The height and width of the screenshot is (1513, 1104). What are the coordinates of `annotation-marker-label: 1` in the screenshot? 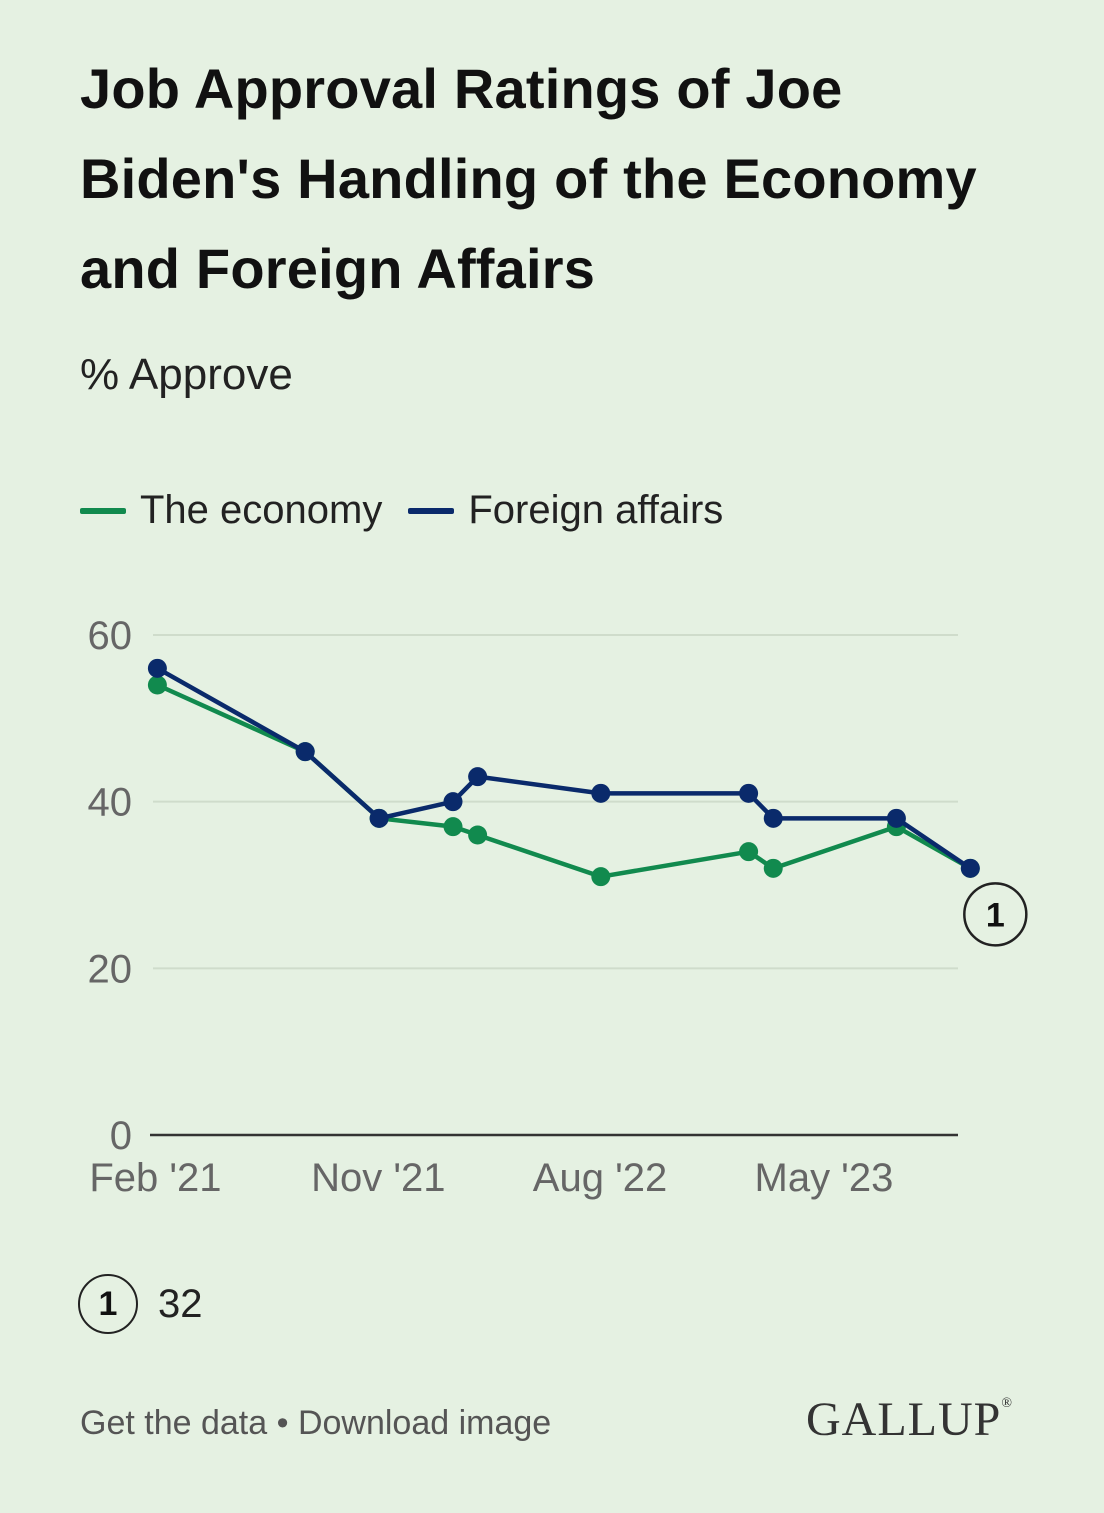 It's located at (995, 915).